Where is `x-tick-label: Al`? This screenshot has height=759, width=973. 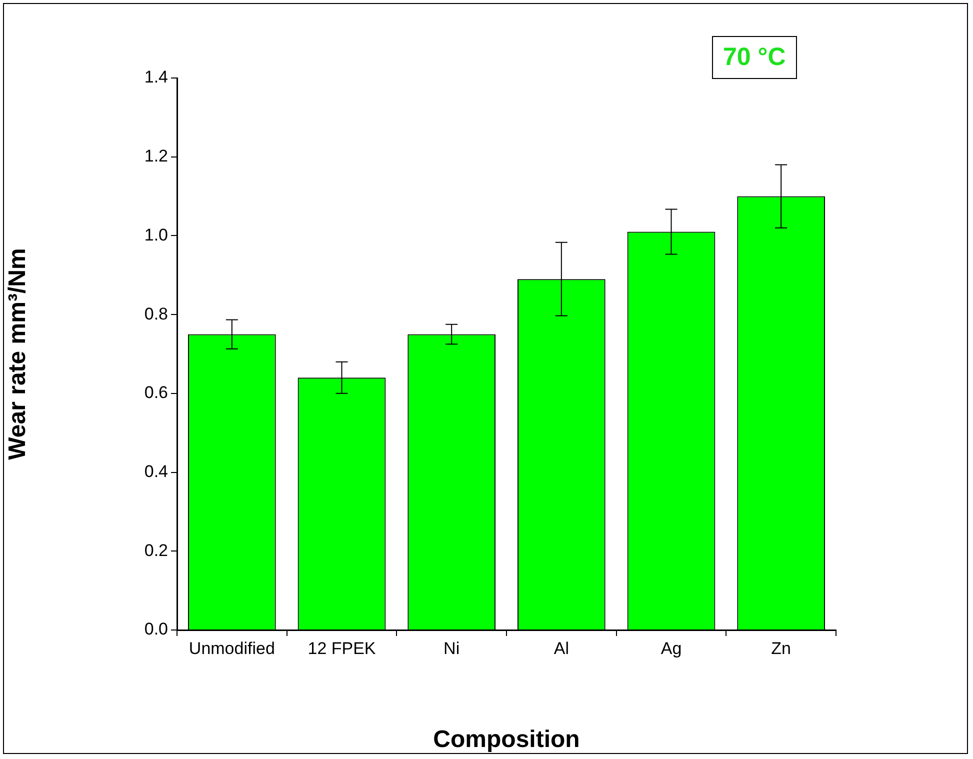 x-tick-label: Al is located at coordinates (561, 648).